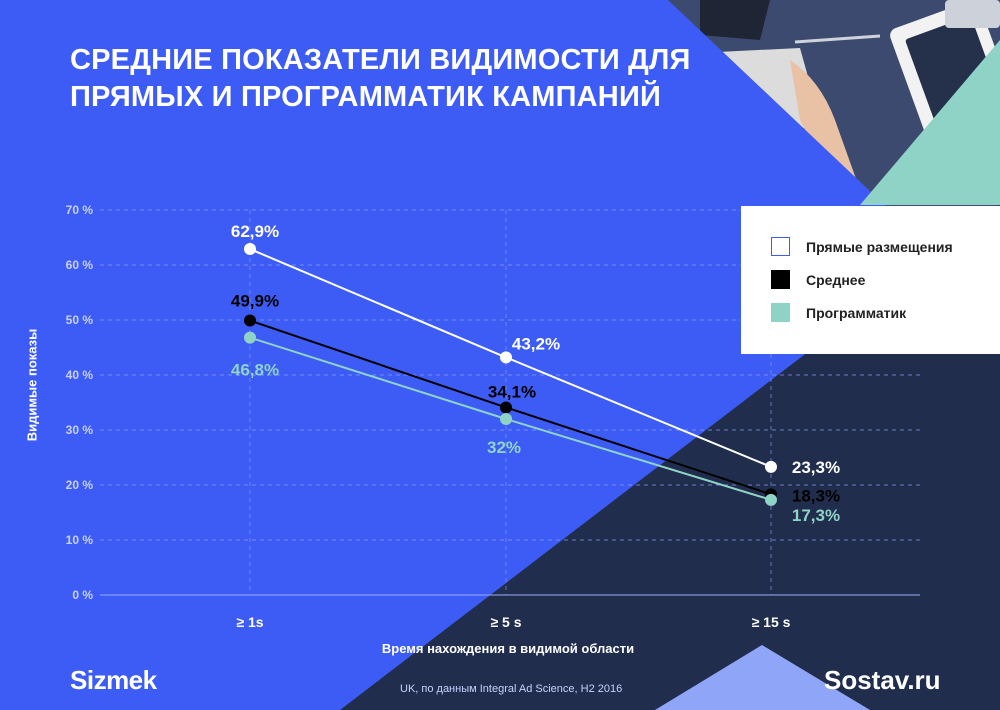 The image size is (1000, 710). What do you see at coordinates (536, 343) in the screenshot?
I see `data-label: 43,2%` at bounding box center [536, 343].